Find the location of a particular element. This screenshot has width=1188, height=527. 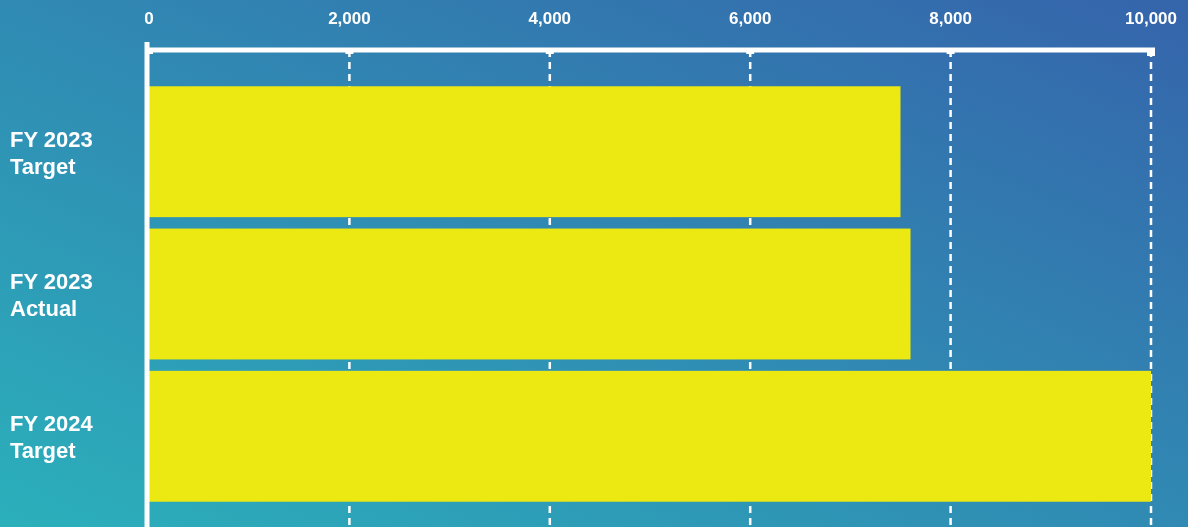

y-tick-label: FY 2023 Target is located at coordinates (51, 152).